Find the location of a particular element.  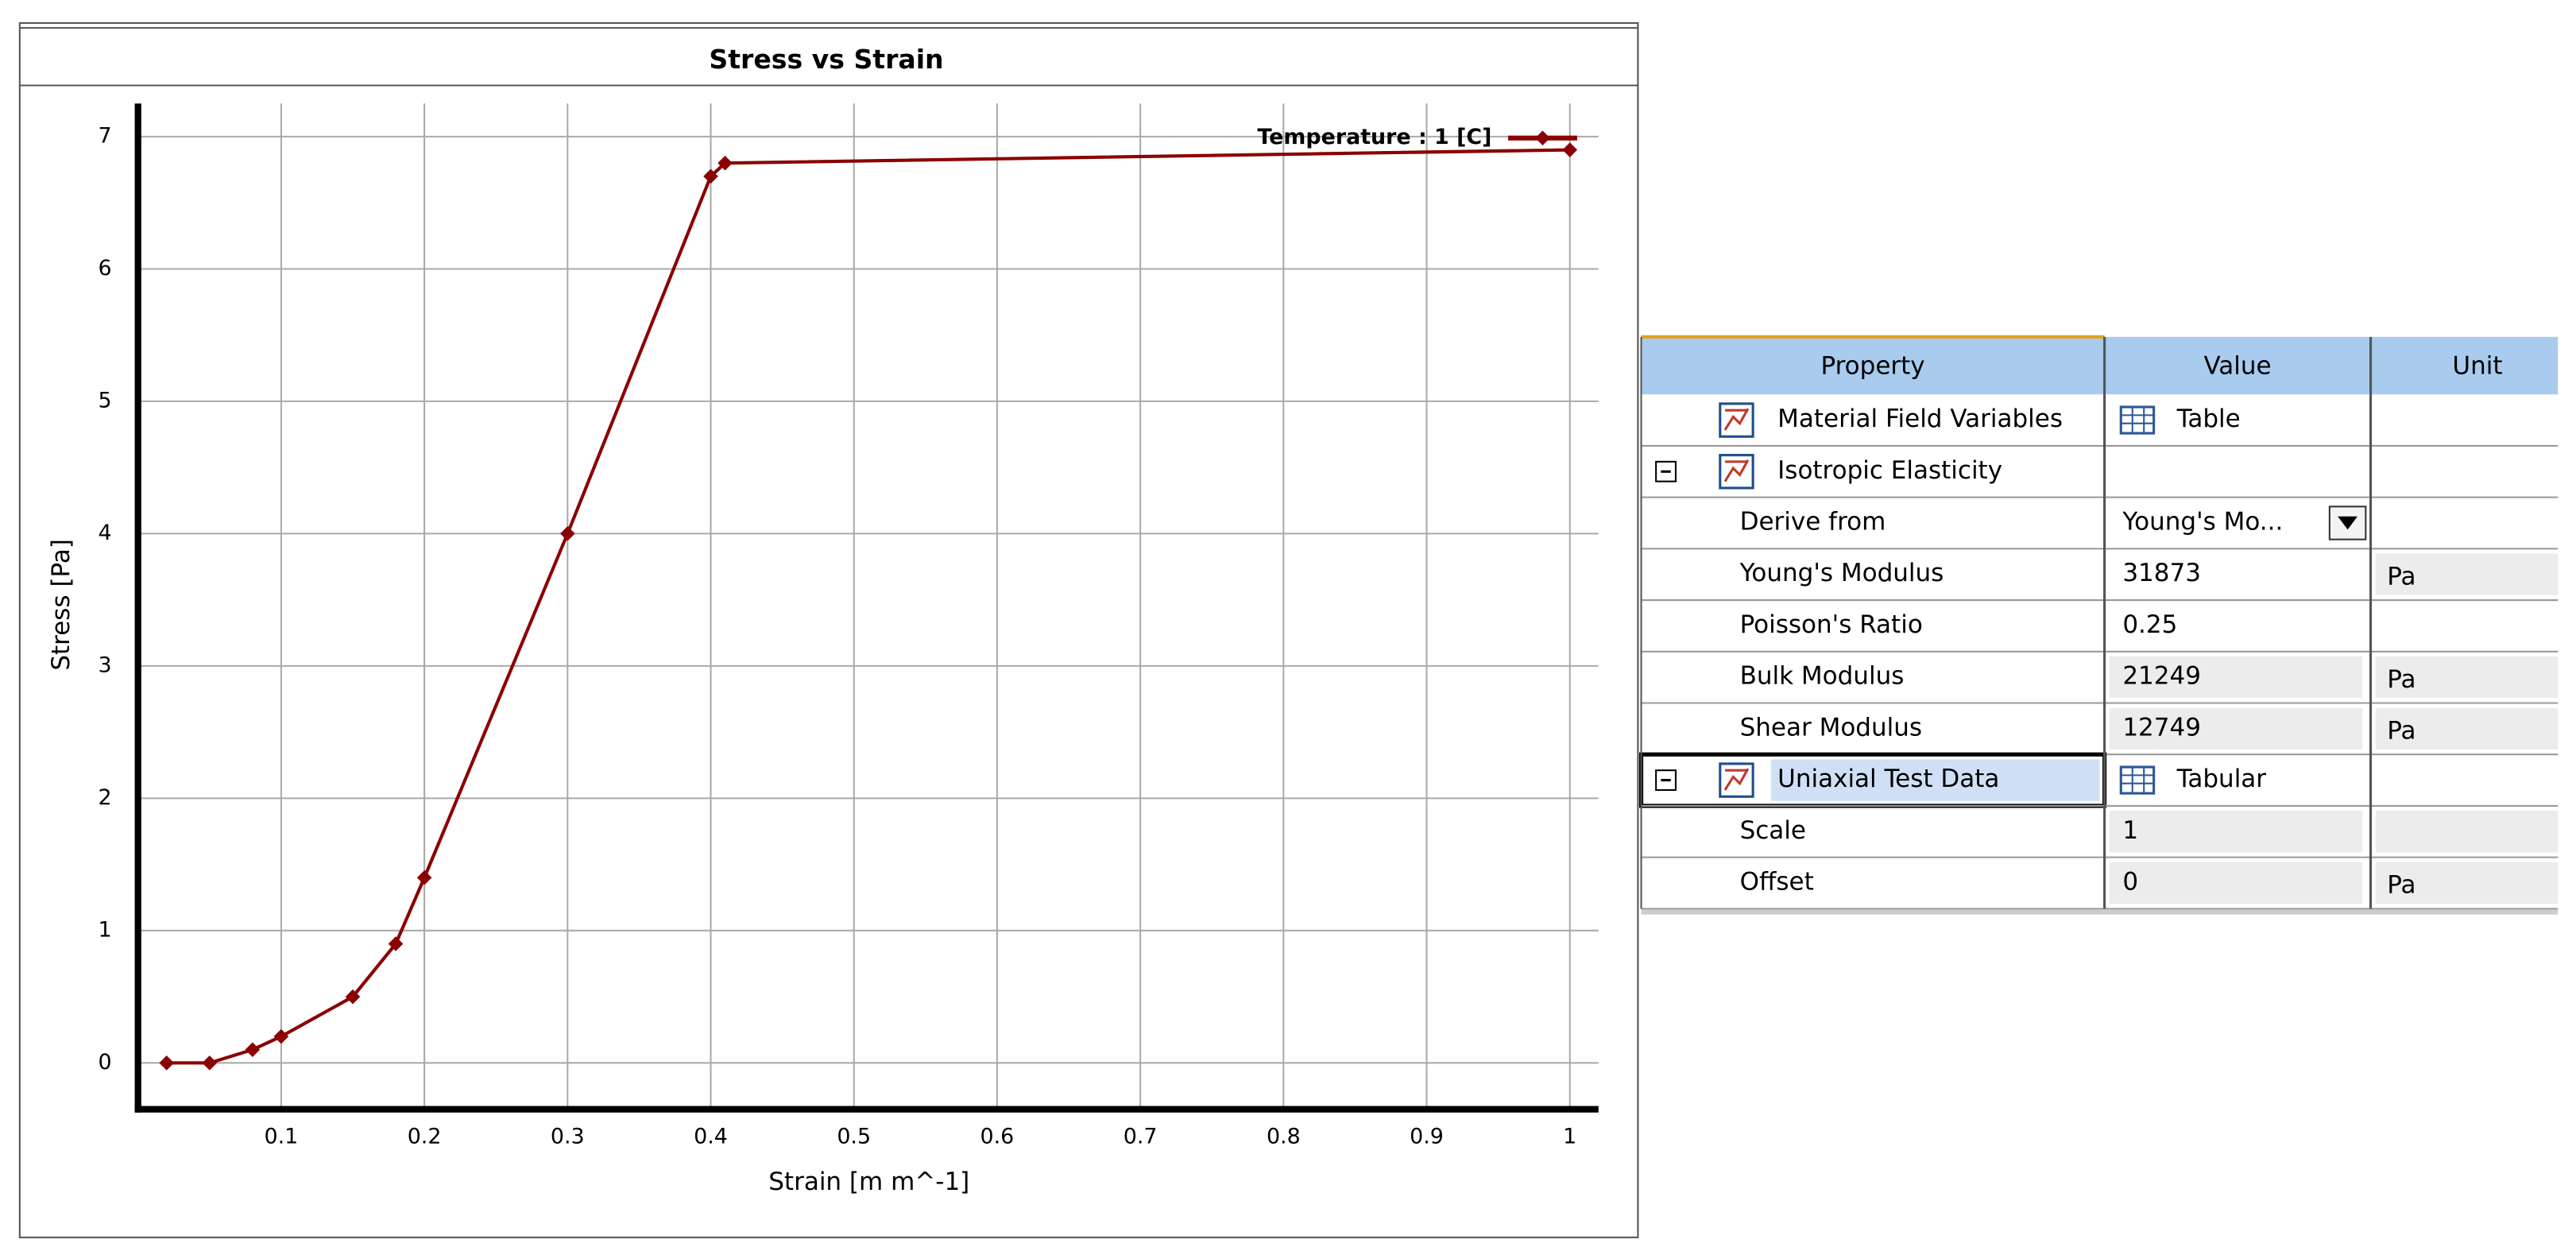

x-tick-label: 0.6 is located at coordinates (998, 1136).